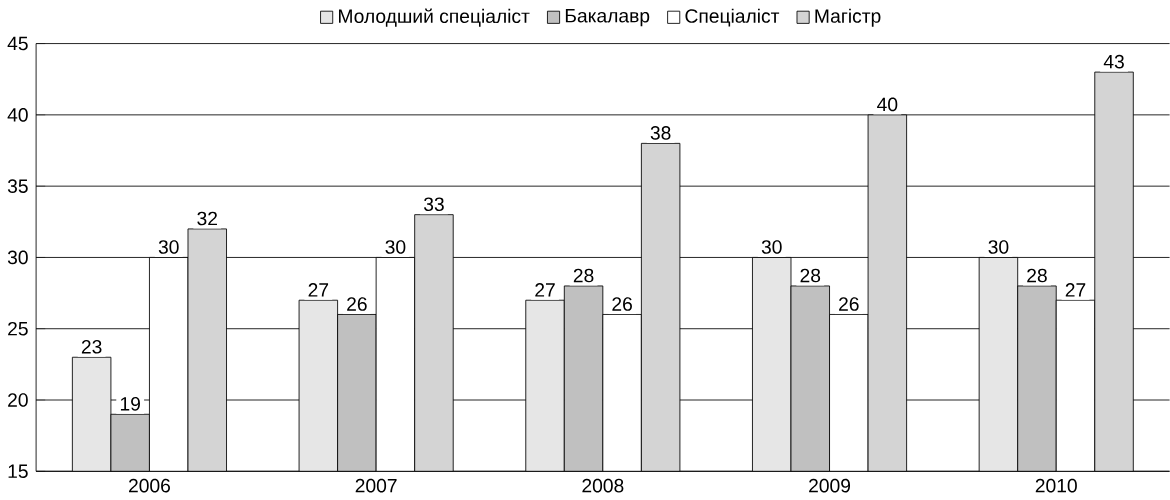 Image resolution: width=1170 pixels, height=500 pixels. Describe the element at coordinates (376, 486) in the screenshot. I see `x-tick-label: 2007` at that location.